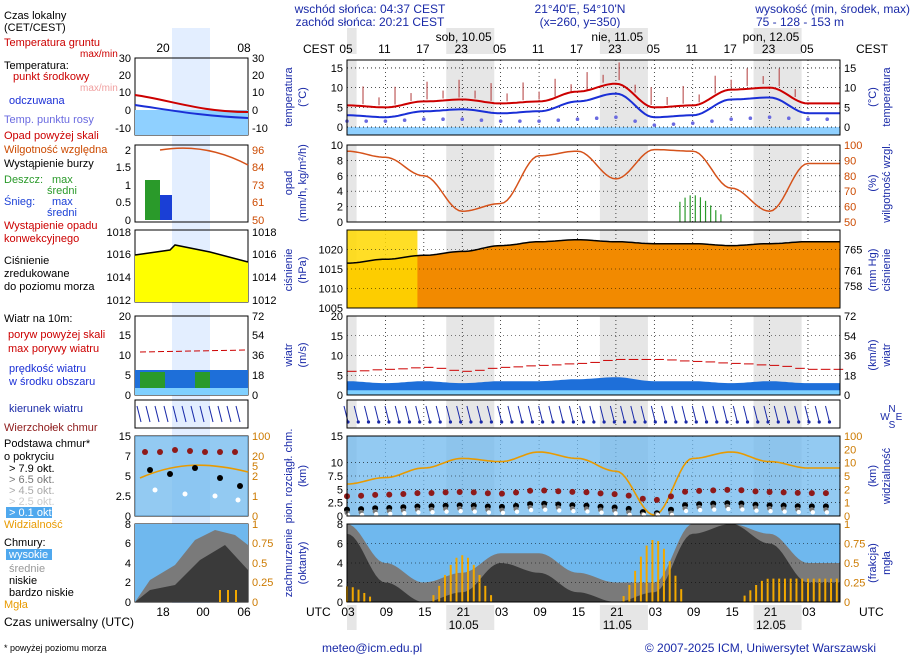 The image size is (910, 660). What do you see at coordinates (35, 16) in the screenshot?
I see `legend-local-time: Czas lokalny` at bounding box center [35, 16].